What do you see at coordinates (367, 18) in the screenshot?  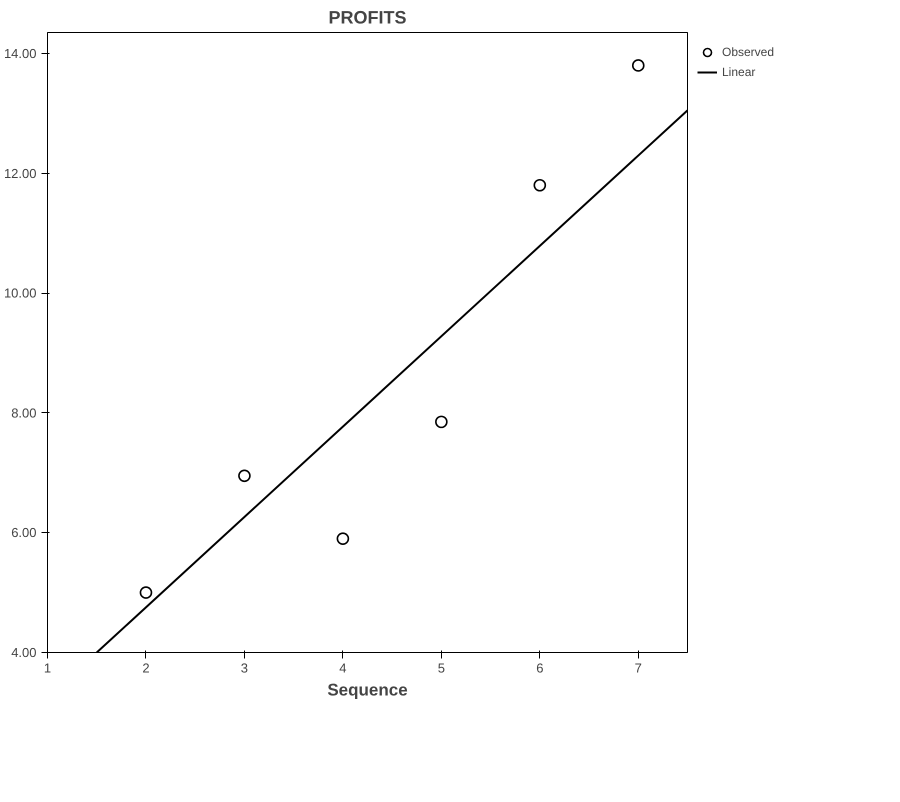 I see `chart-title: PROFITS` at bounding box center [367, 18].